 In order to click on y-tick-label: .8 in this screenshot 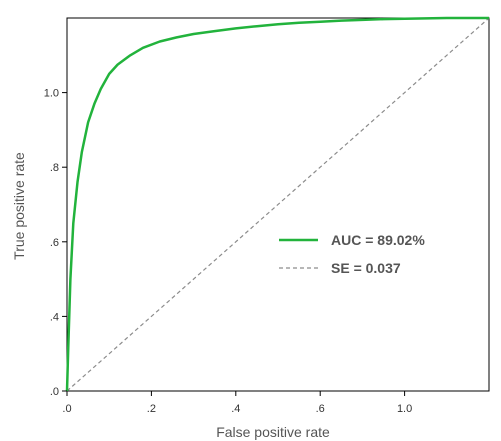, I will do `click(54, 168)`.